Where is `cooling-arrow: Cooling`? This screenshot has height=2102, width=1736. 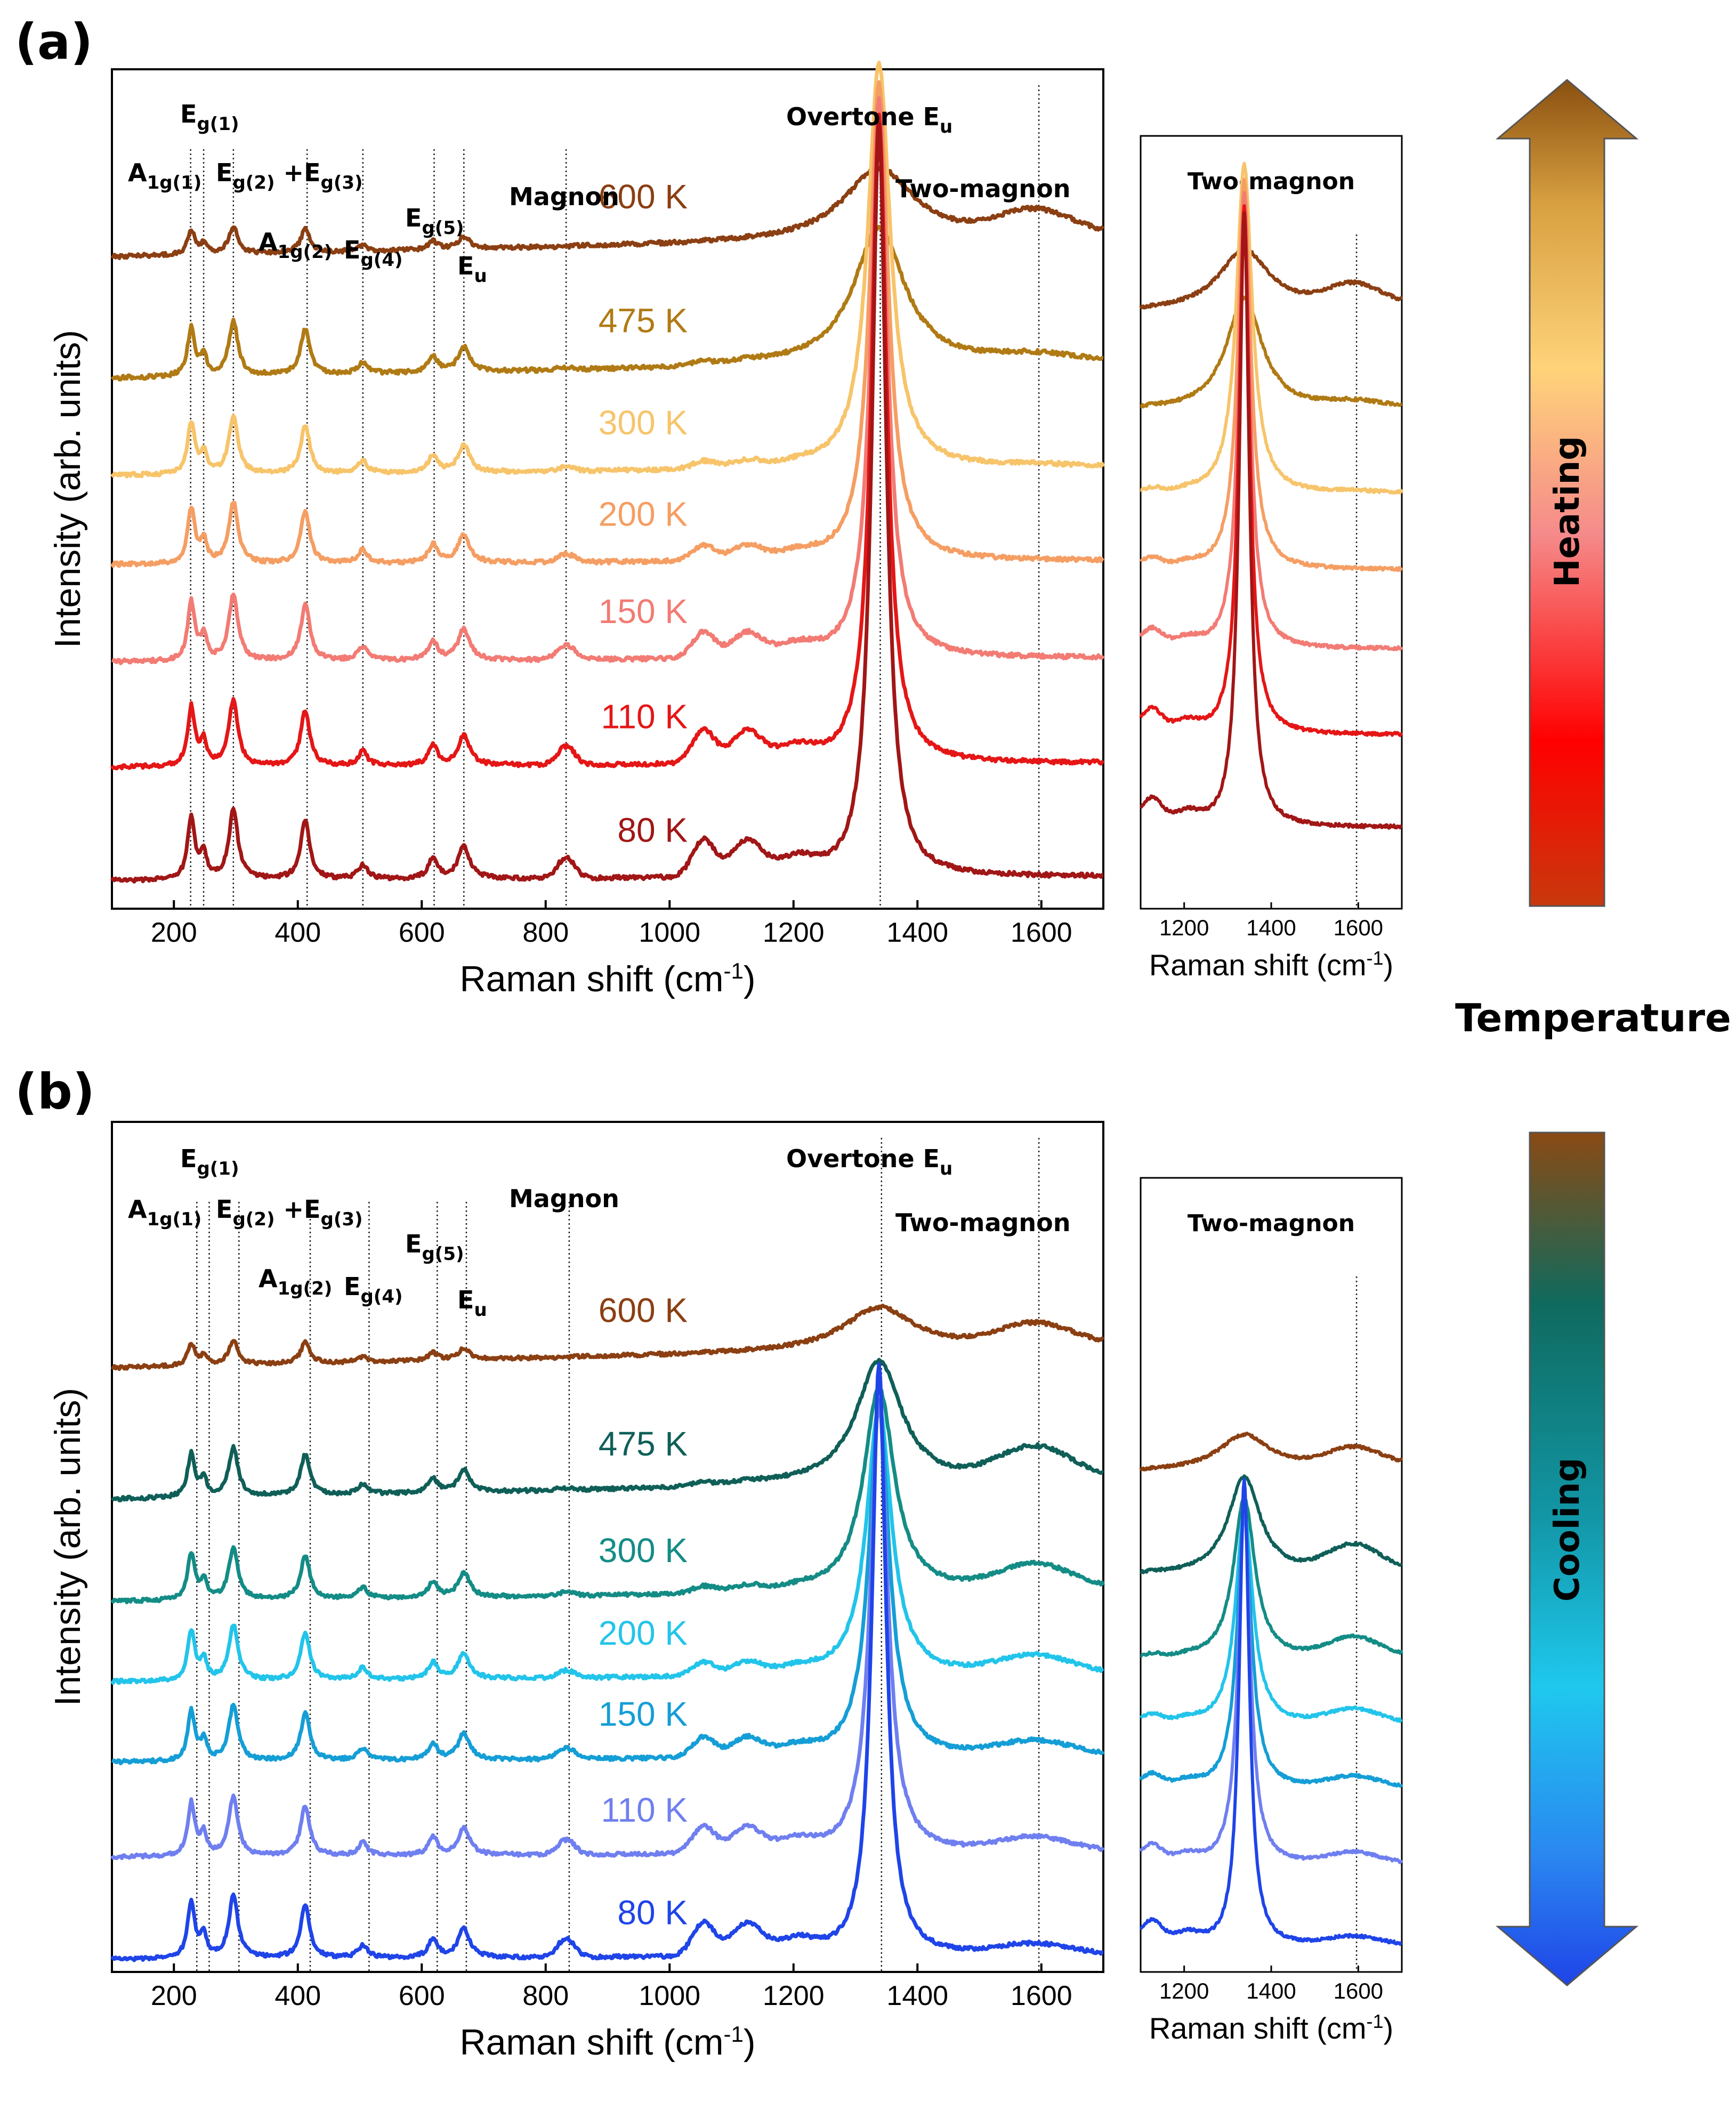
cooling-arrow: Cooling is located at coordinates (1567, 1559).